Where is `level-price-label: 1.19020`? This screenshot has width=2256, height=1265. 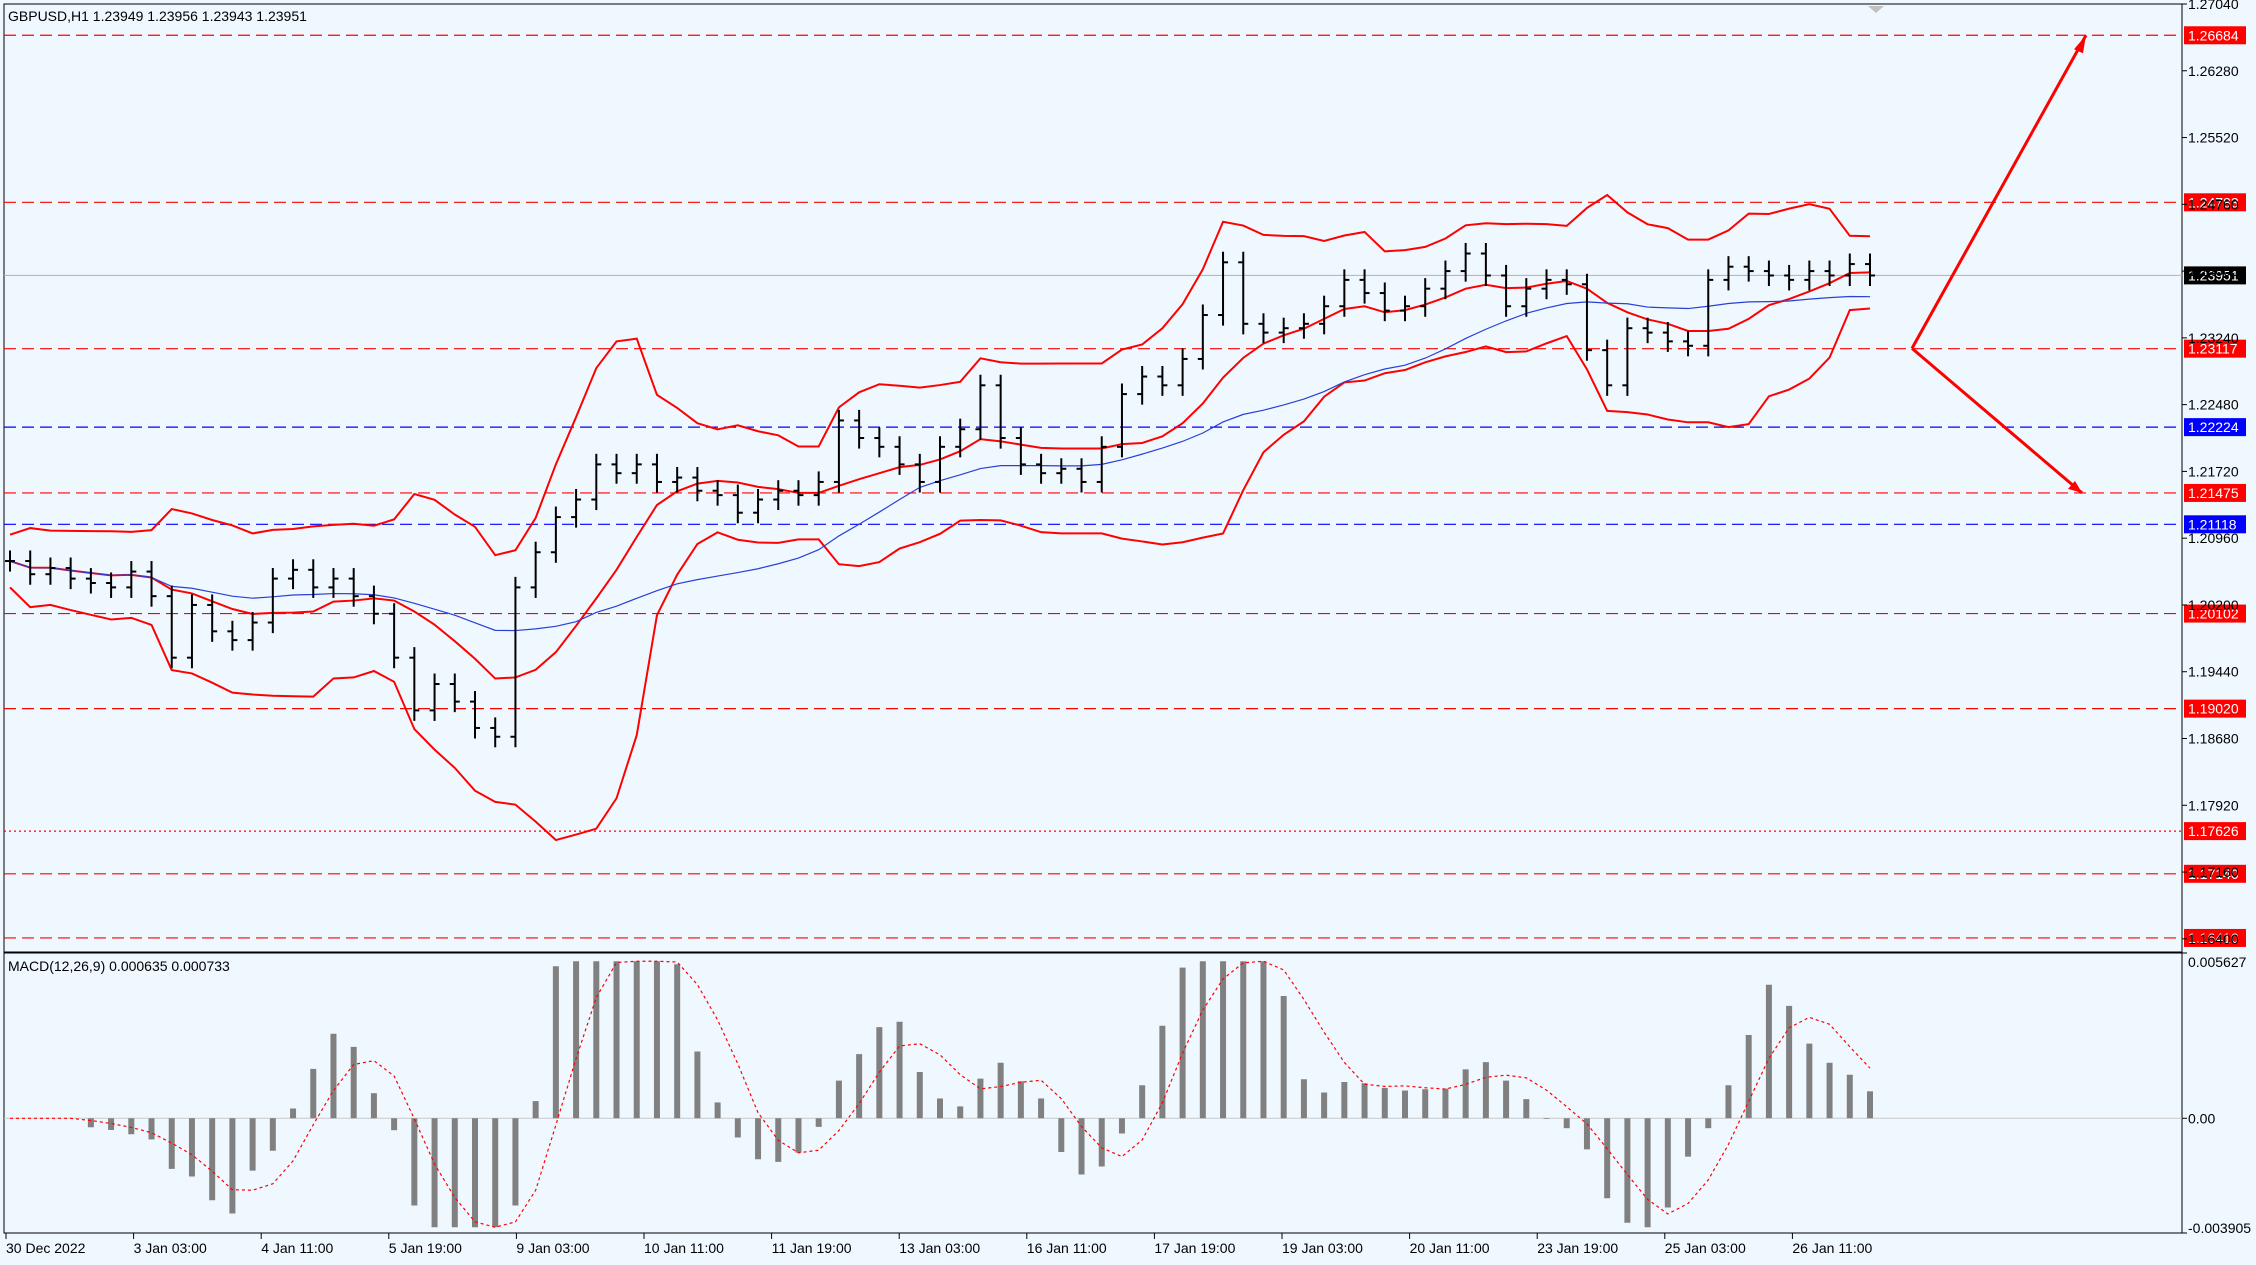
level-price-label: 1.19020 is located at coordinates (2213, 709).